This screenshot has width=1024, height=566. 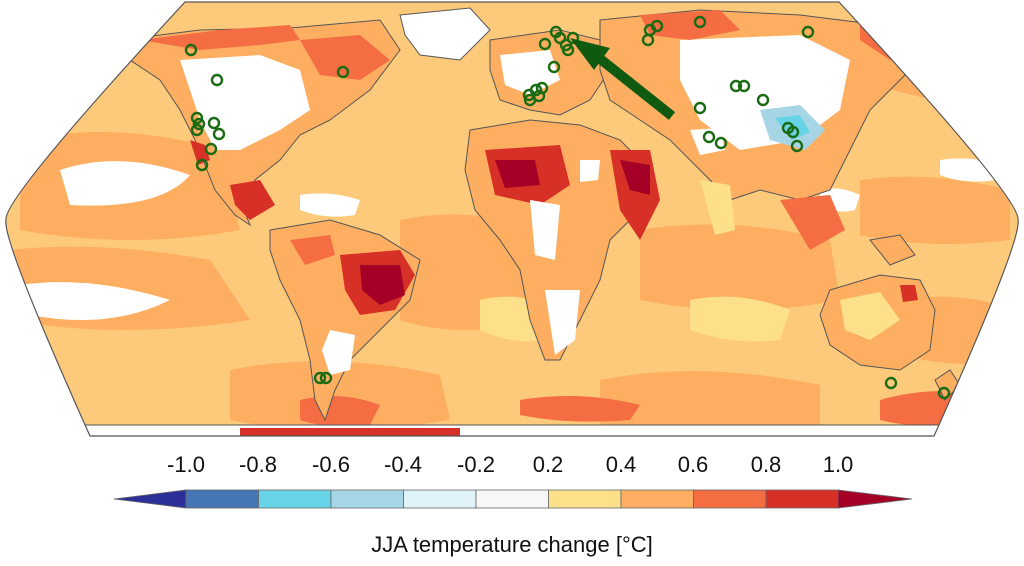 I want to click on greenland, so click(x=445, y=34).